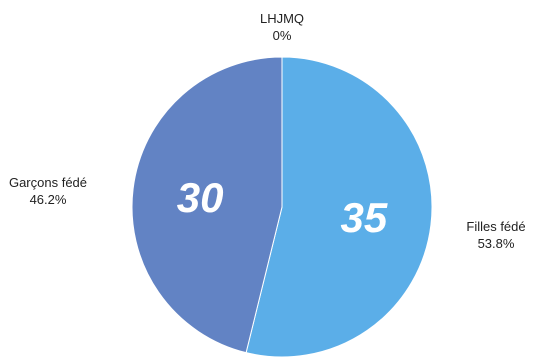 Image resolution: width=533 pixels, height=358 pixels. What do you see at coordinates (48, 182) in the screenshot?
I see `category-name-garcons: Garçons fédé` at bounding box center [48, 182].